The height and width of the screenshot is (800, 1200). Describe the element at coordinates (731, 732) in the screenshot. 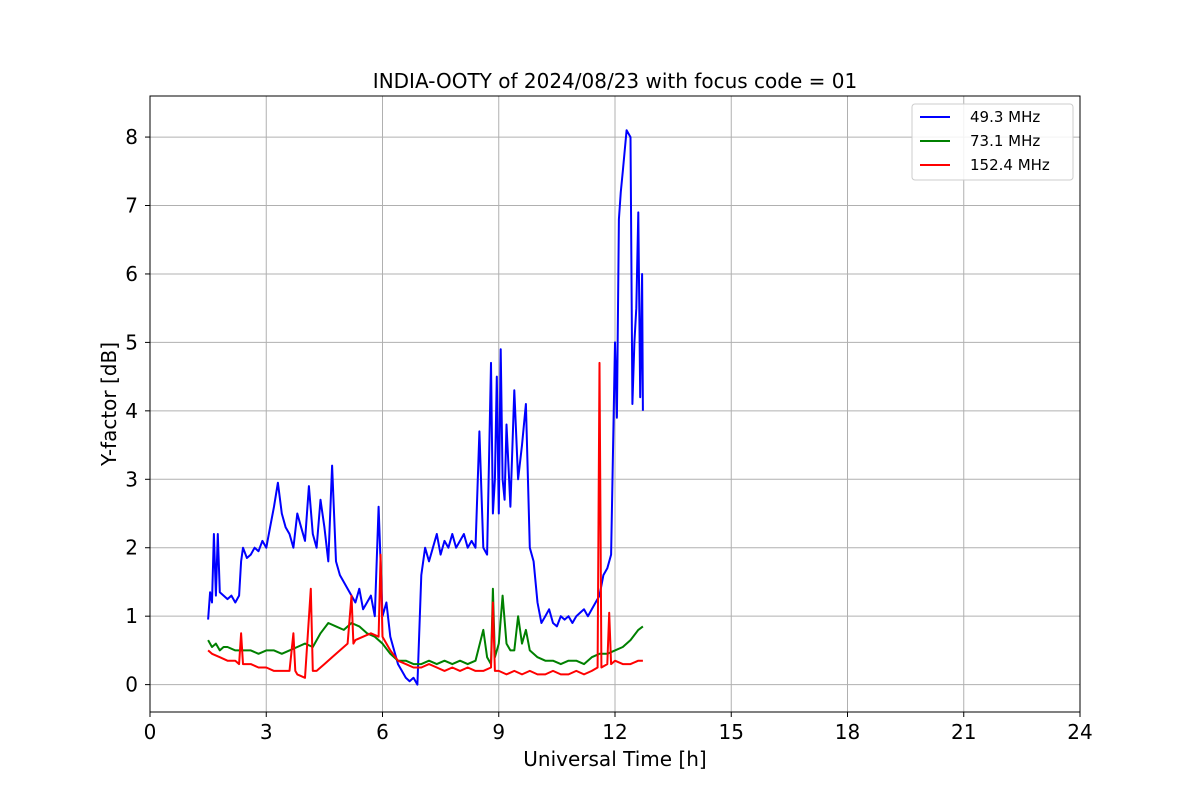

I see `x-tick-label: 15` at that location.